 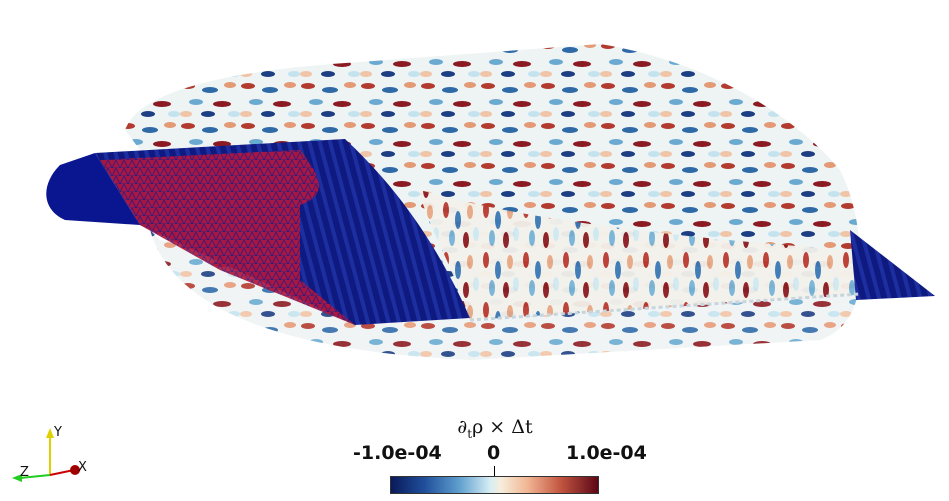 I want to click on colorbar-title-rest: ρ × Δt, so click(x=502, y=427).